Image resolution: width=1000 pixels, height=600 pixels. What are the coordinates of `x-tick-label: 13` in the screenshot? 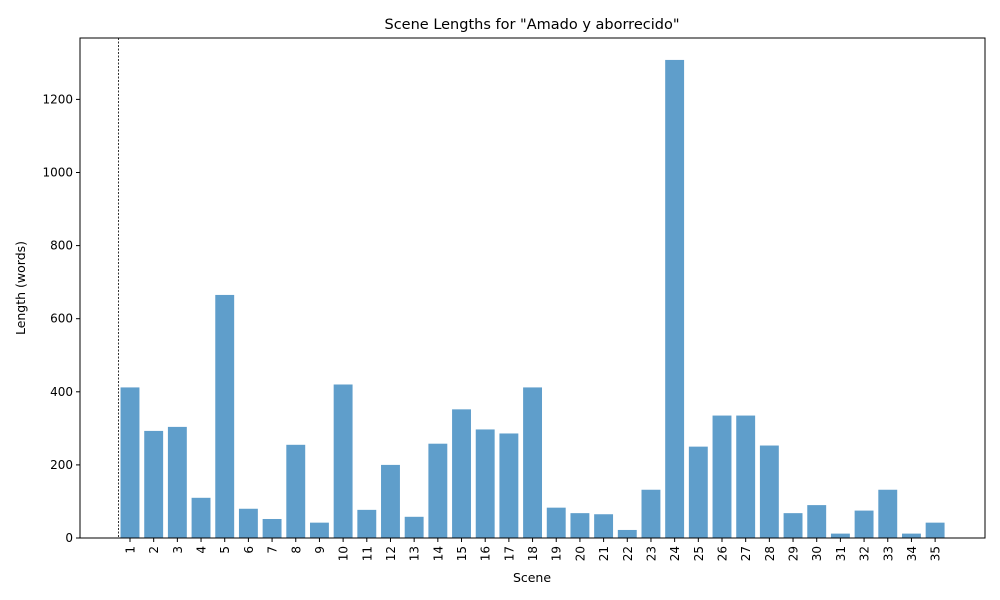 It's located at (415, 553).